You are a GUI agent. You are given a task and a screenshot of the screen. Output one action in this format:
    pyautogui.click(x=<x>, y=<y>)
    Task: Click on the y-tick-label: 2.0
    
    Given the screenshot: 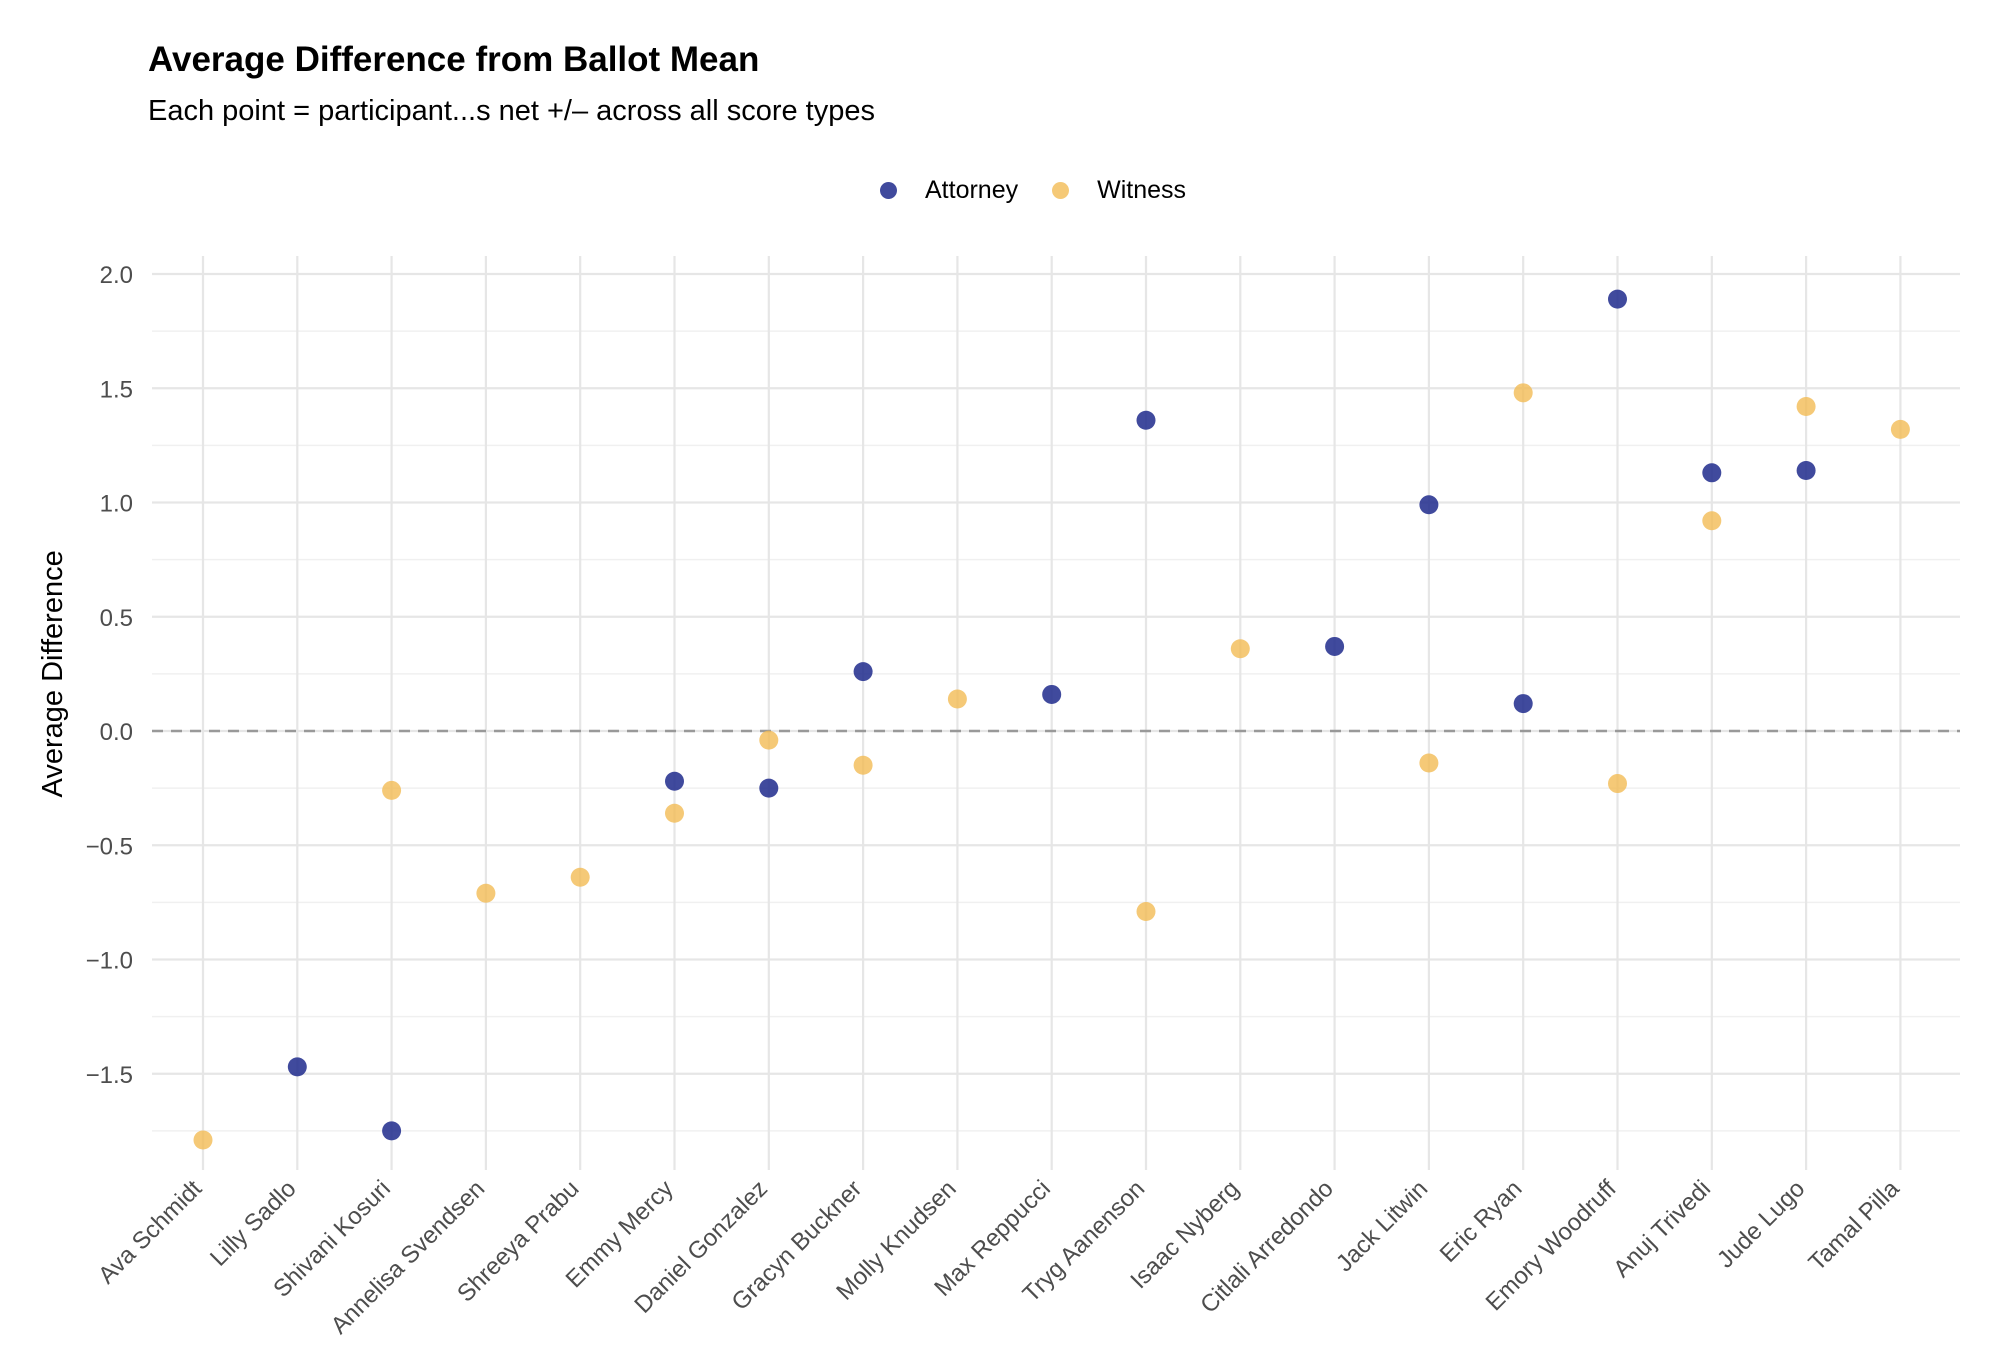 What is the action you would take?
    pyautogui.click(x=116, y=275)
    